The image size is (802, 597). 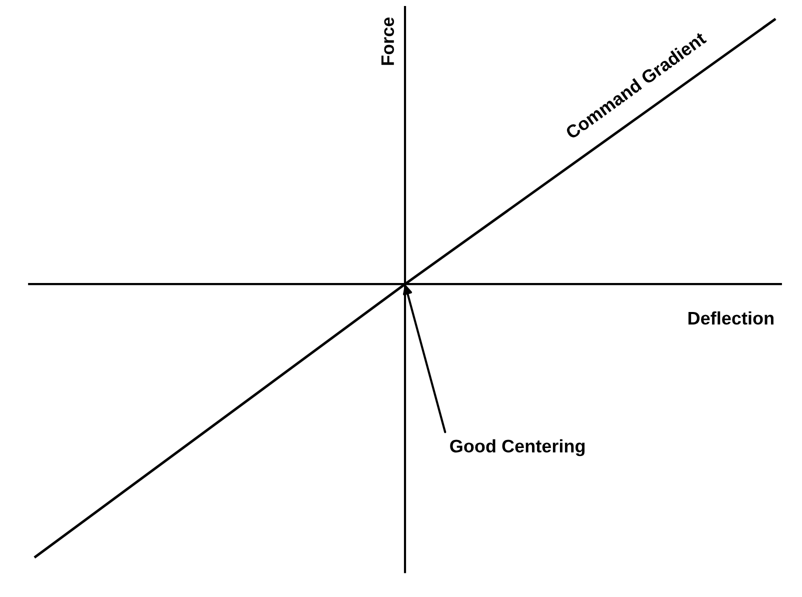 I want to click on y-axis-title: Force, so click(x=387, y=41).